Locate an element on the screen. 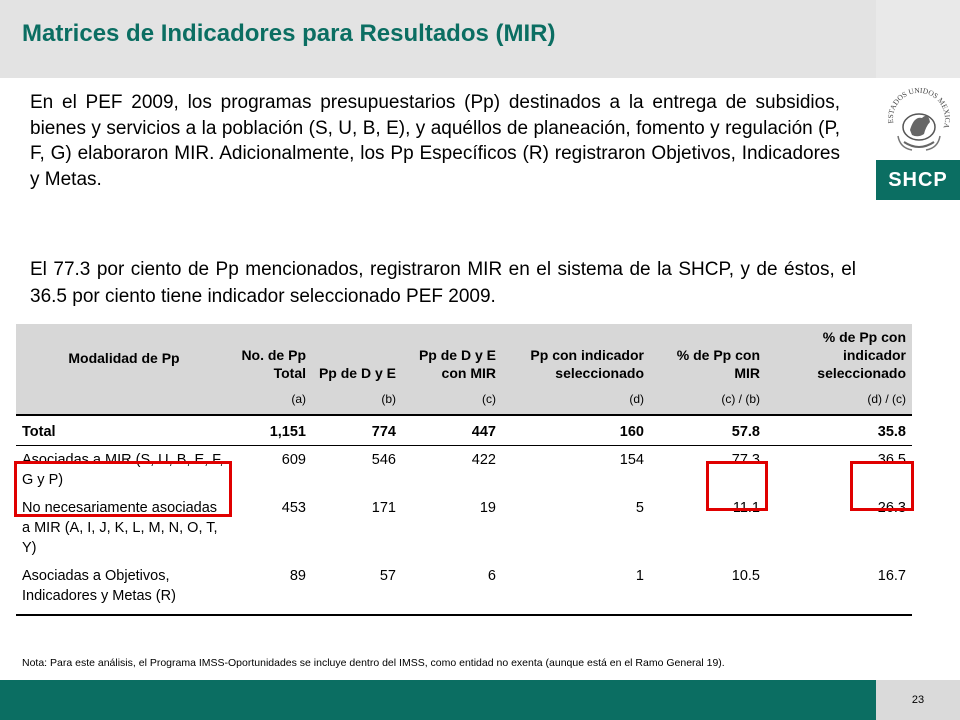  logo-top-block is located at coordinates (918, 39).